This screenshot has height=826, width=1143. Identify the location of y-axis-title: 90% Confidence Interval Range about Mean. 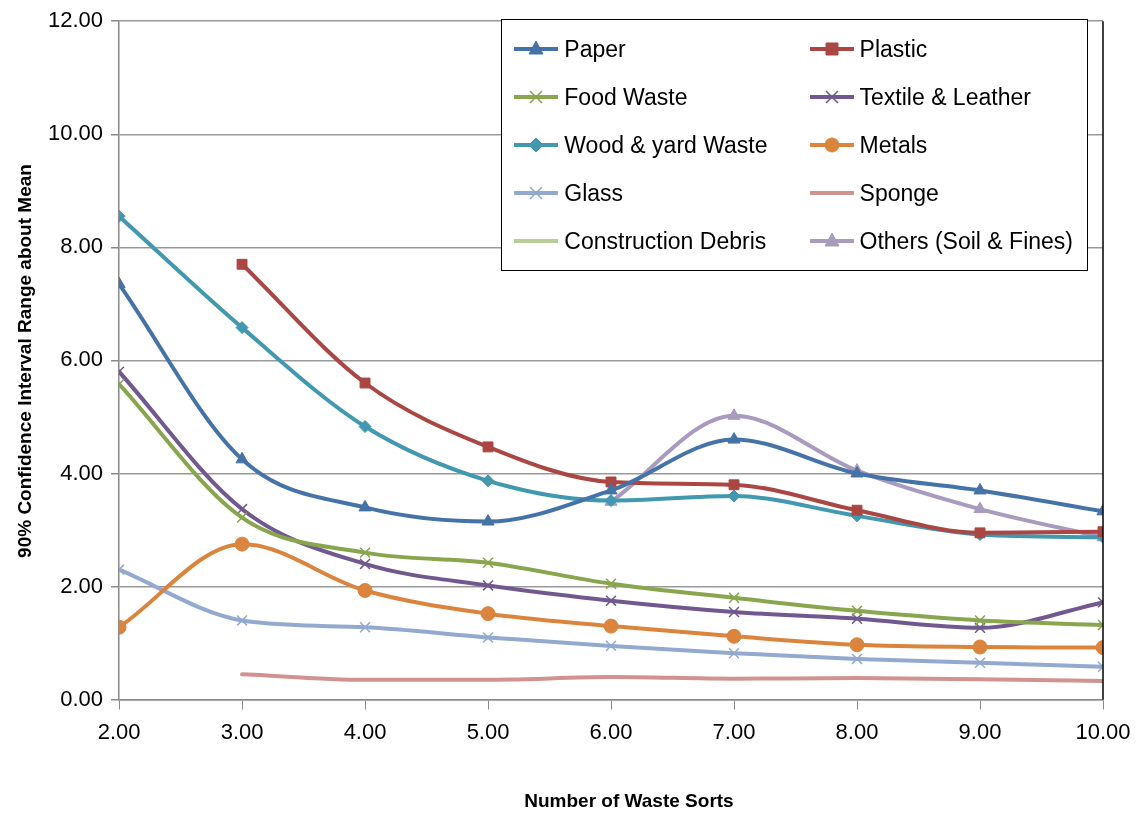
(25, 361).